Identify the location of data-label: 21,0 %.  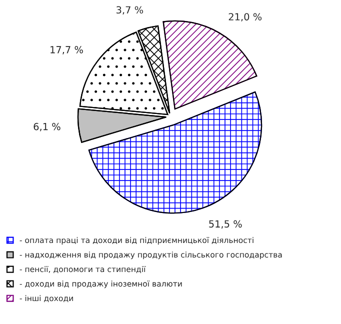
(245, 17).